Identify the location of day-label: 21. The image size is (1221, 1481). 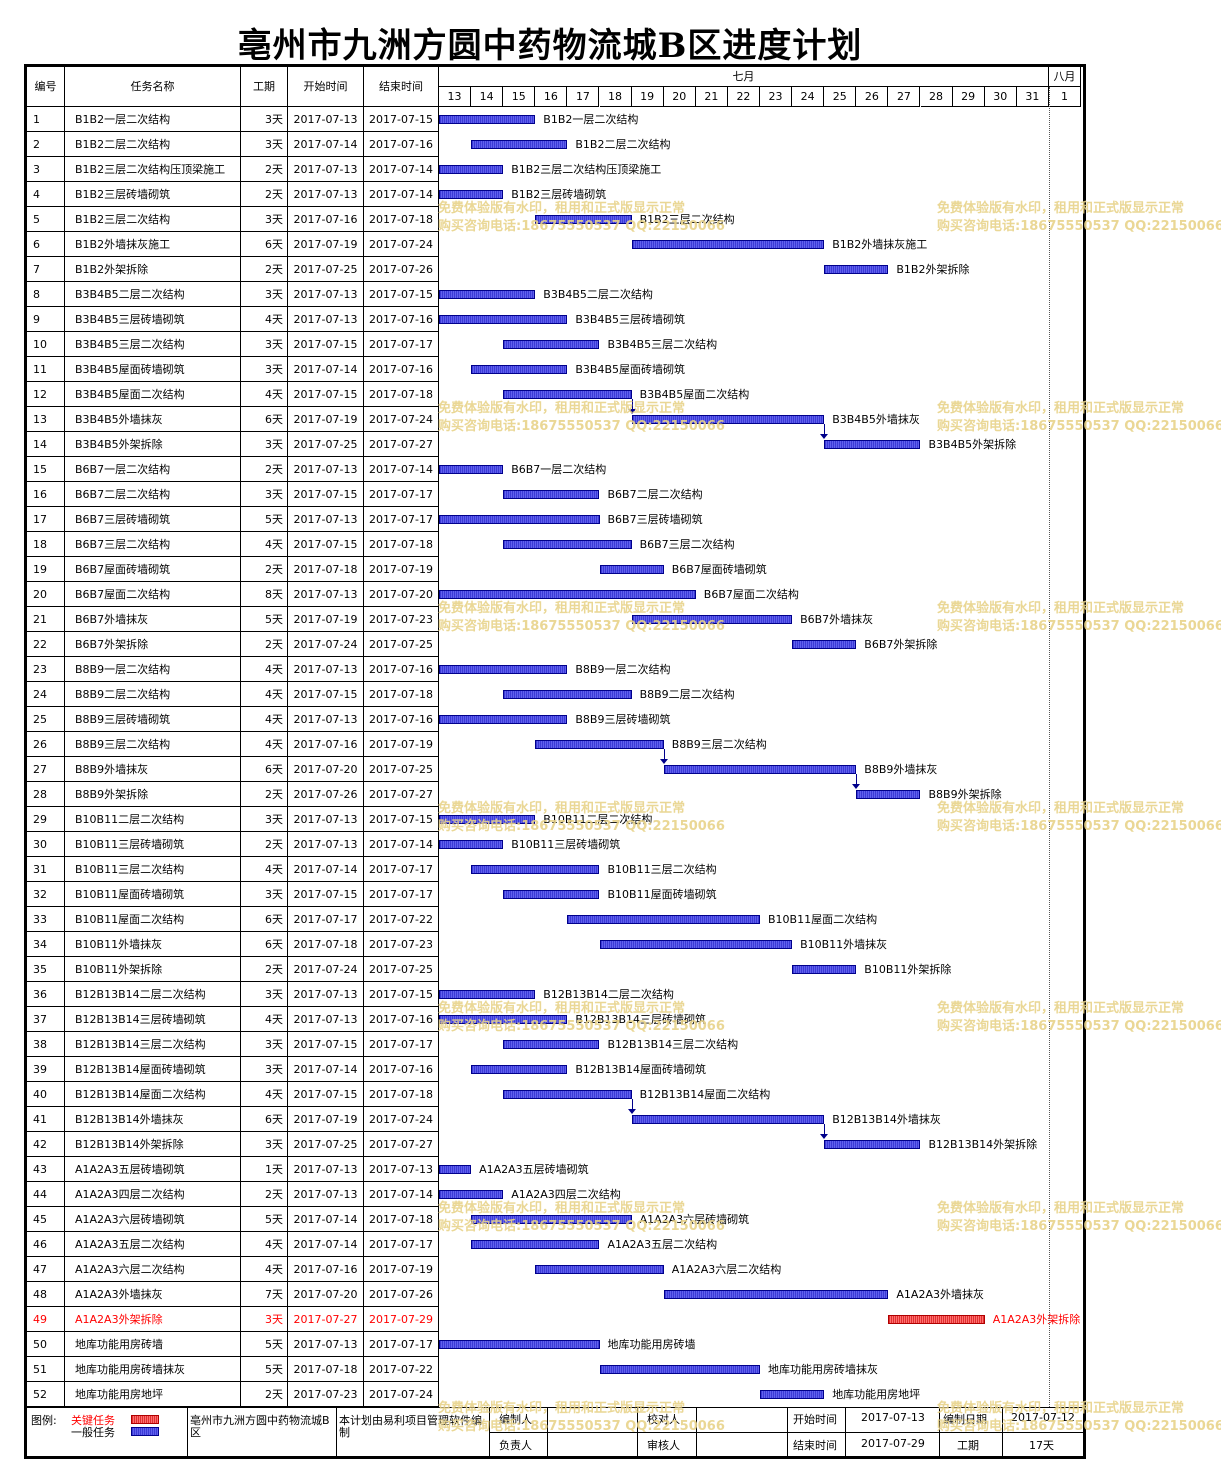
(711, 97).